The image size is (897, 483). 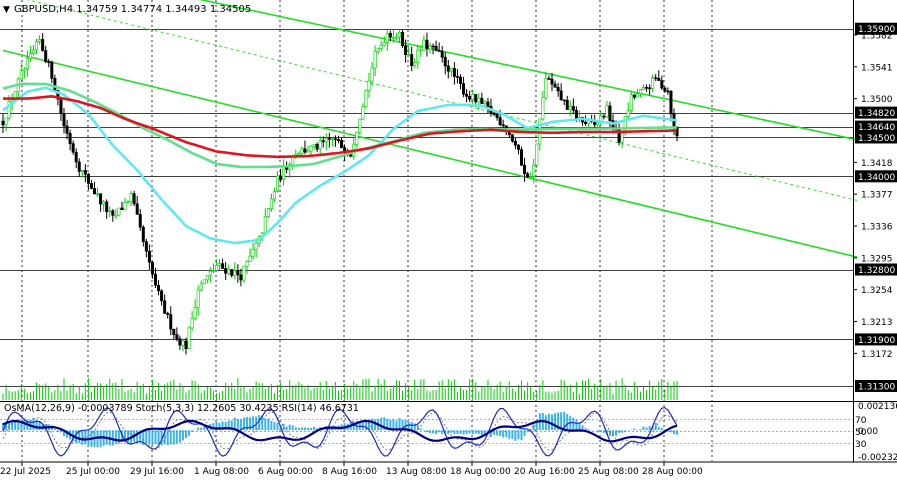 What do you see at coordinates (877, 259) in the screenshot?
I see `price-tick-label: 1.3295` at bounding box center [877, 259].